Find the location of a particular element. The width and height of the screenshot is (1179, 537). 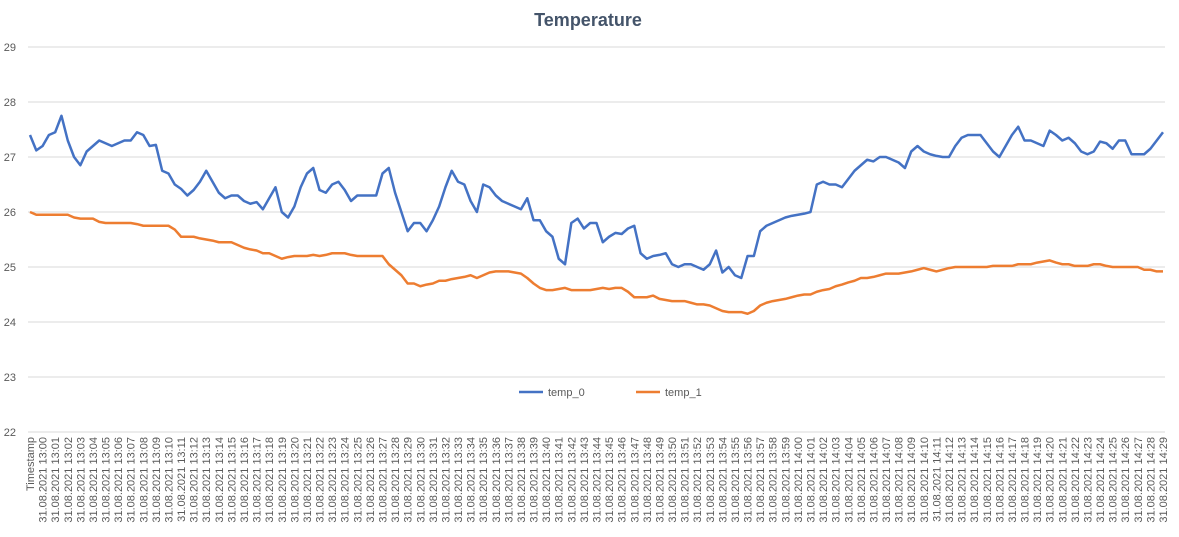

x-tick-label: 31.08.2021 14:27 is located at coordinates (1139, 480).